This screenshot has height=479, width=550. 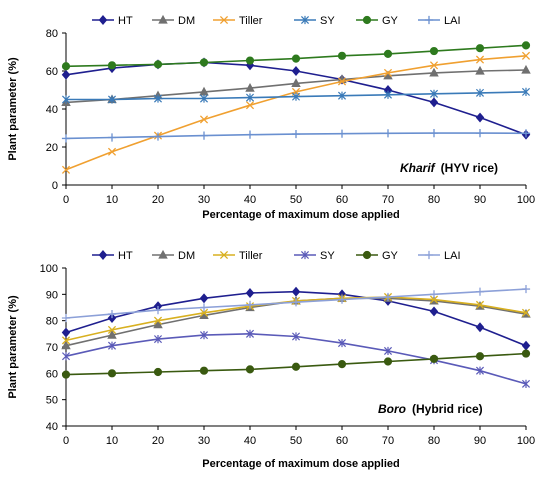 I want to click on annotation-italic: Kharif, so click(x=418, y=168).